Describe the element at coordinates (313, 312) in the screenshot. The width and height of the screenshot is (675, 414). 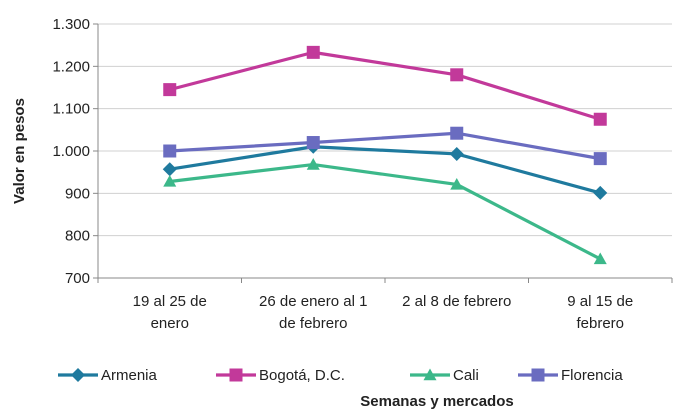
I see `x-tick-label: 26 de enero al 1 de febrero` at that location.